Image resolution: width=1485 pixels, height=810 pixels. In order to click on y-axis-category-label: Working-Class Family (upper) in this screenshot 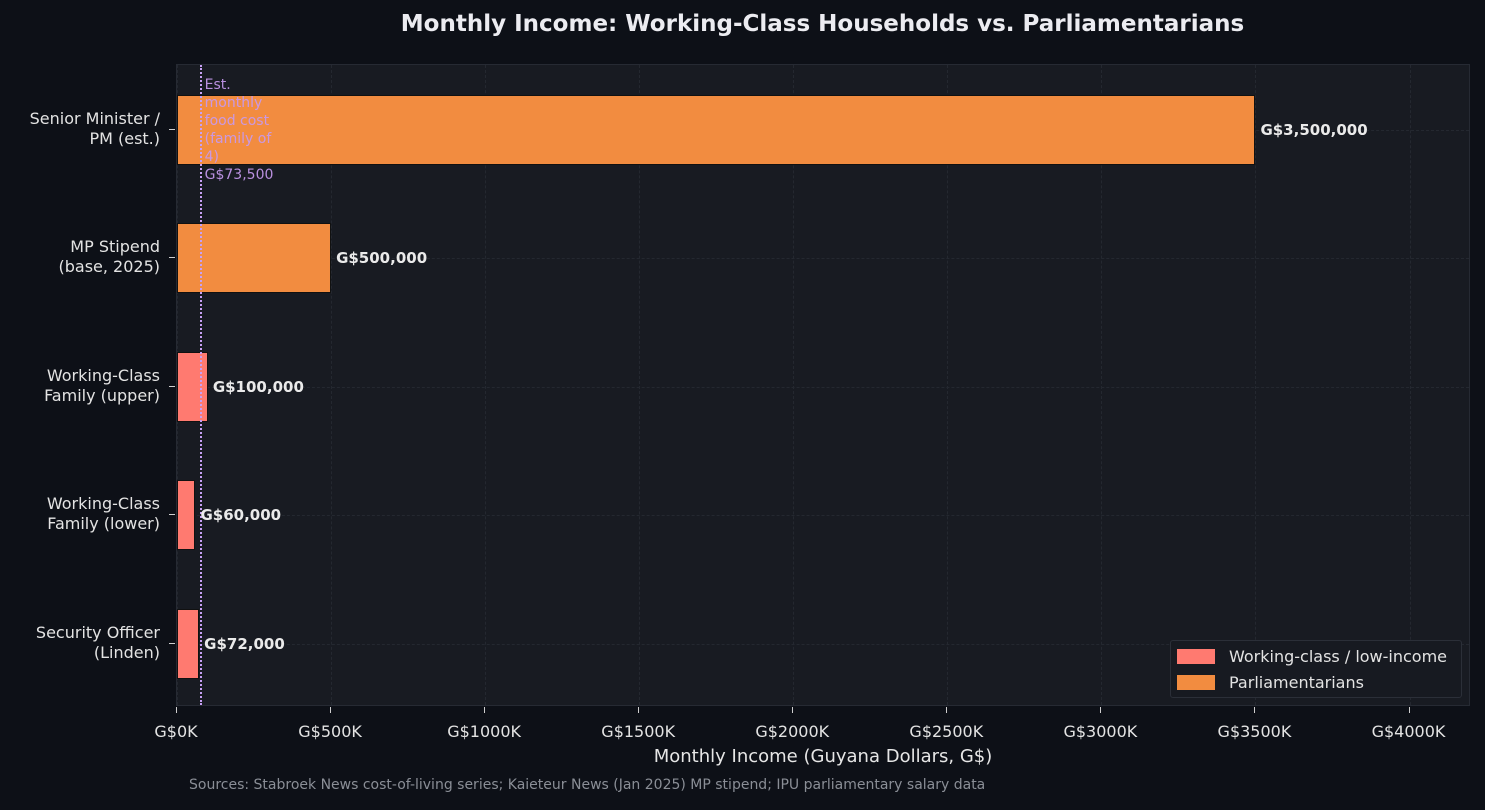, I will do `click(102, 385)`.